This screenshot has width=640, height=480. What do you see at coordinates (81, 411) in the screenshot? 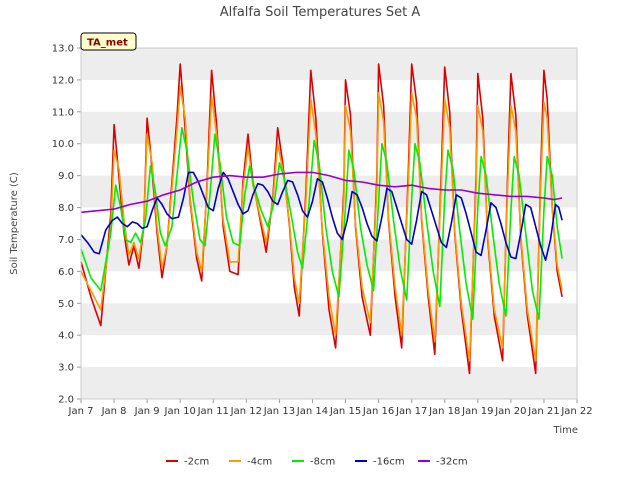
I see `x-tick-label: Jan 7` at bounding box center [81, 411].